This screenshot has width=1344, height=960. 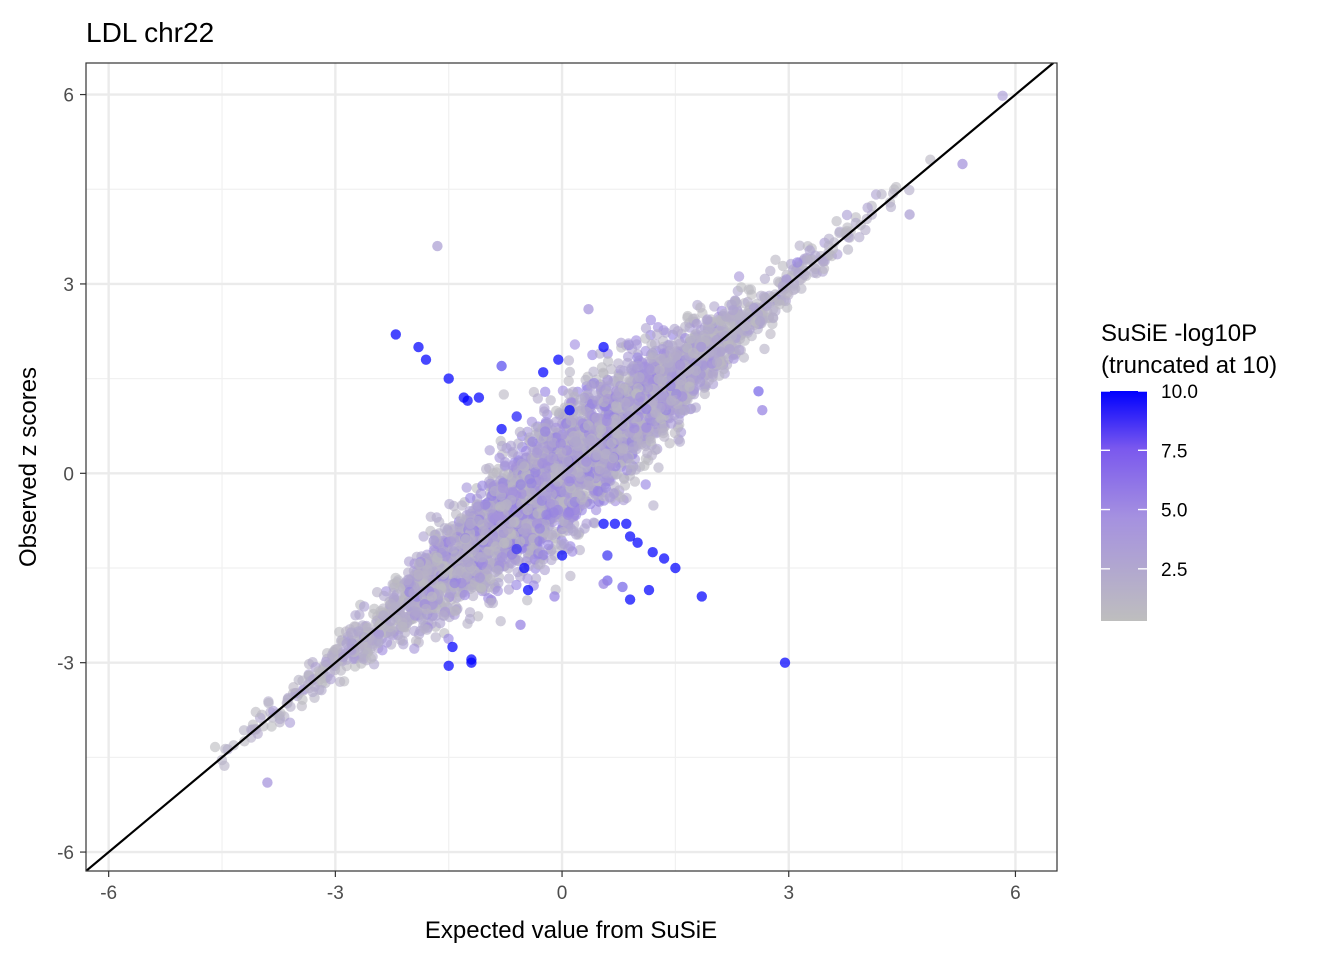 What do you see at coordinates (571, 930) in the screenshot?
I see `x-axis-title: Expected value from SuSiE` at bounding box center [571, 930].